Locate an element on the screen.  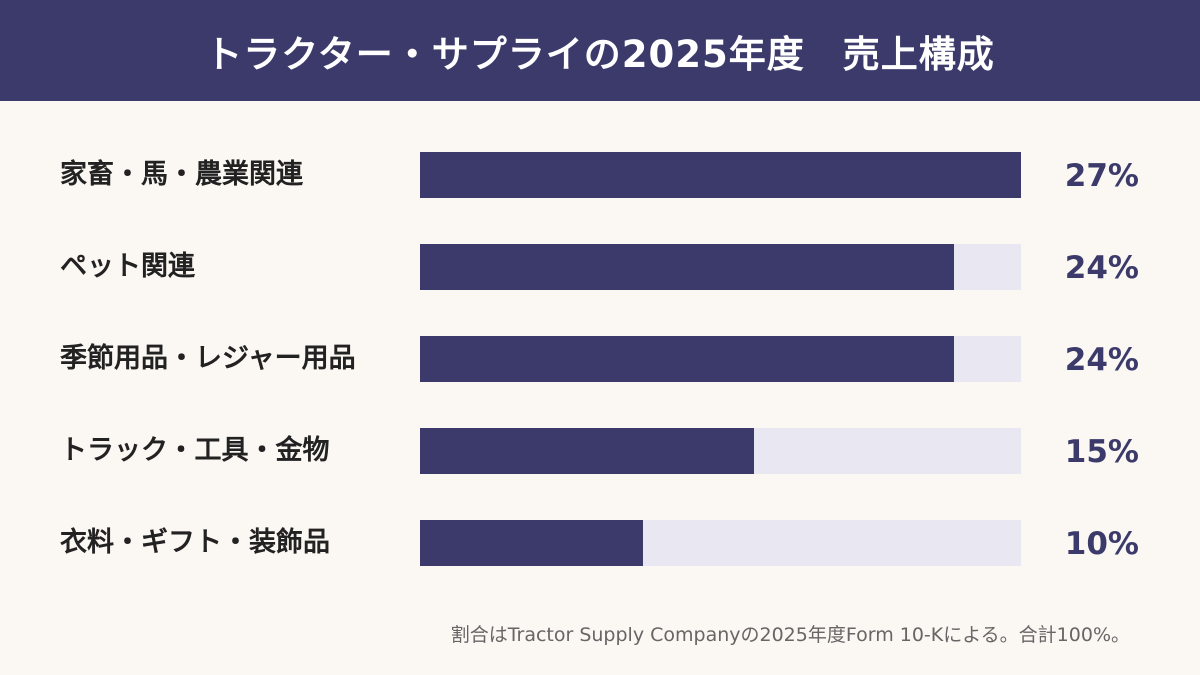
category-label: トラック・工具・金物 is located at coordinates (195, 450).